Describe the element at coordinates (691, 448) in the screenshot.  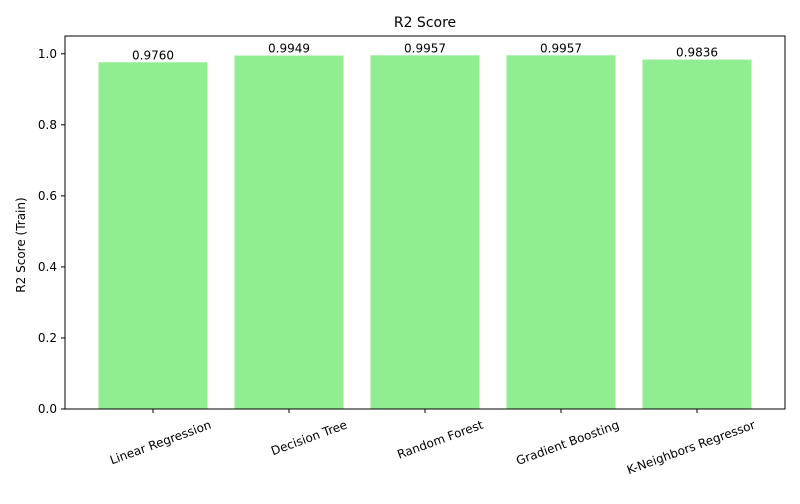
I see `x-tick-label: K-Neighbors Regressor` at that location.